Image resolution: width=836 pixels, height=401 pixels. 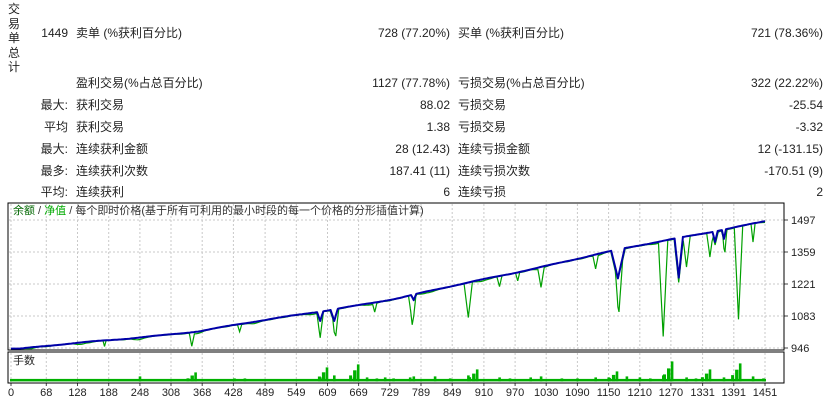 What do you see at coordinates (100, 192) in the screenshot?
I see `stat-label: 连续获利` at bounding box center [100, 192].